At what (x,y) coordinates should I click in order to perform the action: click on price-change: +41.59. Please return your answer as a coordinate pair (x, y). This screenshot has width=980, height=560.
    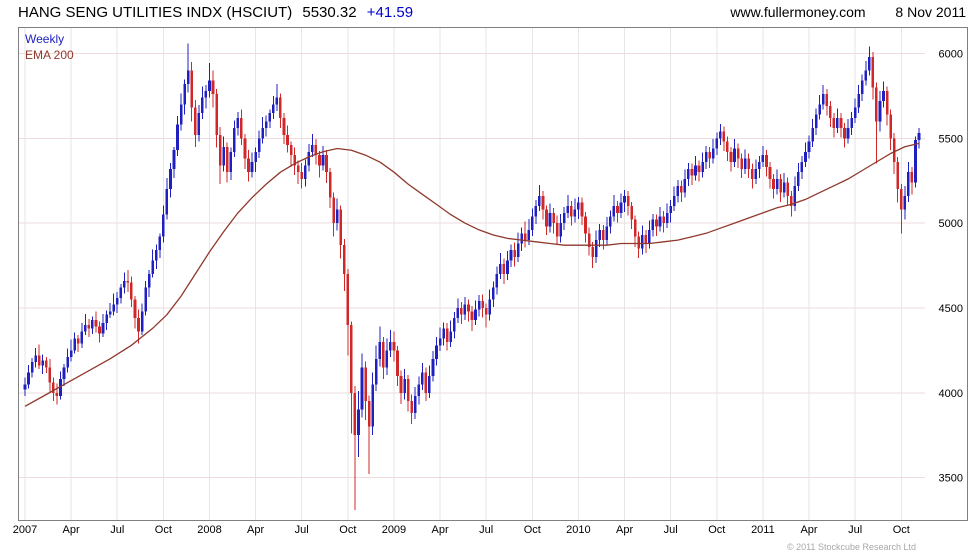
    Looking at the image, I should click on (390, 12).